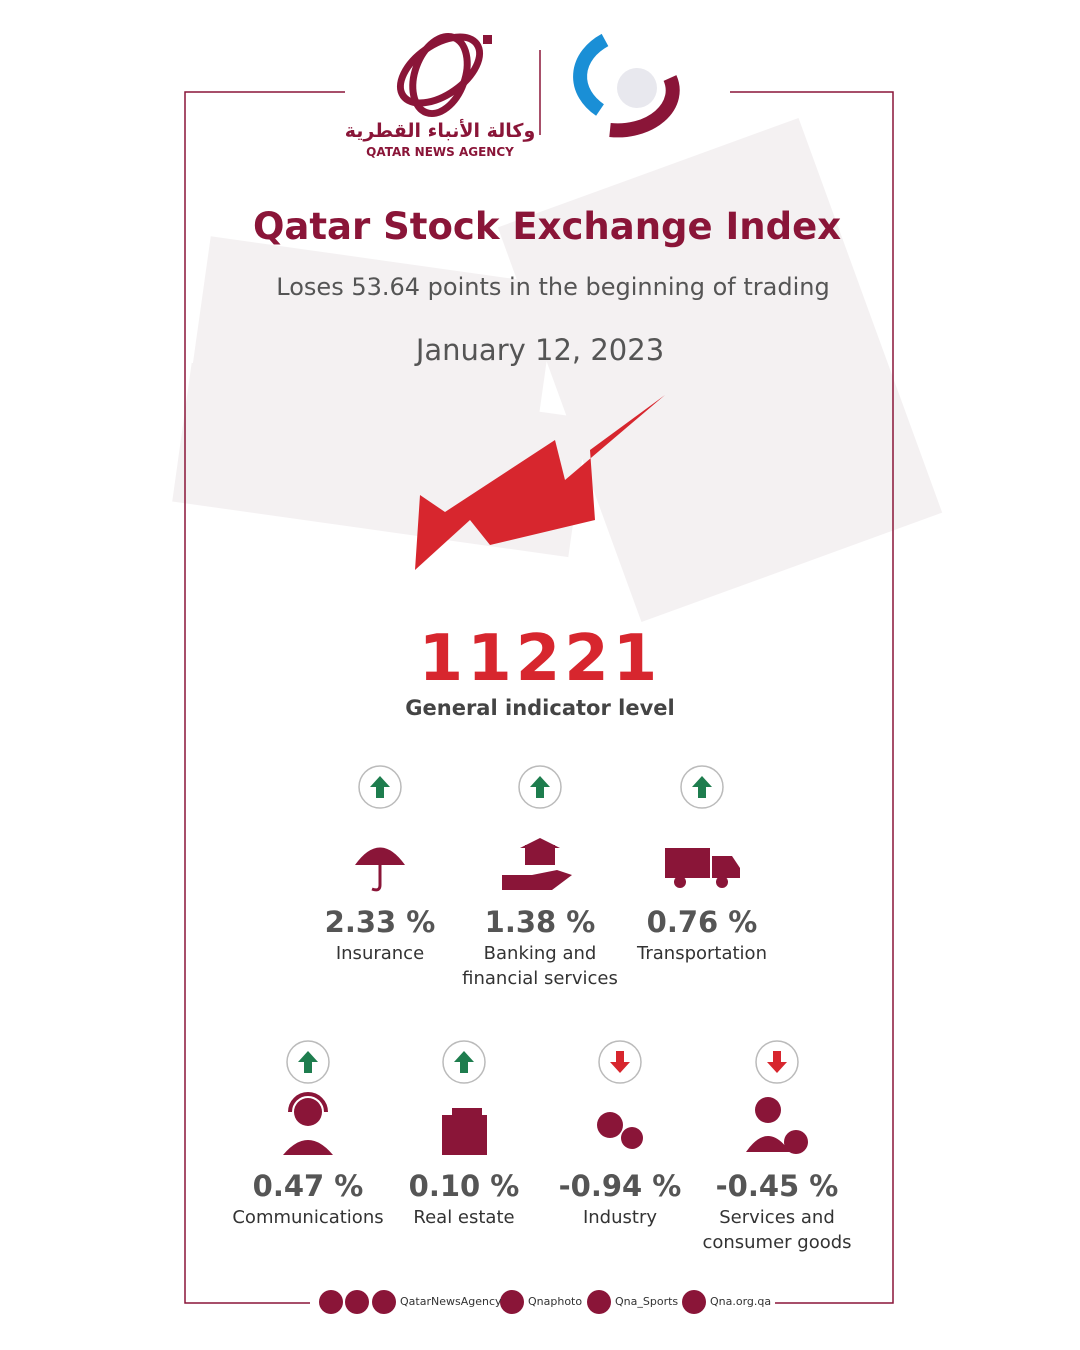 Image resolution: width=1080 pixels, height=1350 pixels. Describe the element at coordinates (464, 1217) in the screenshot. I see `sector-name: Real estate` at that location.